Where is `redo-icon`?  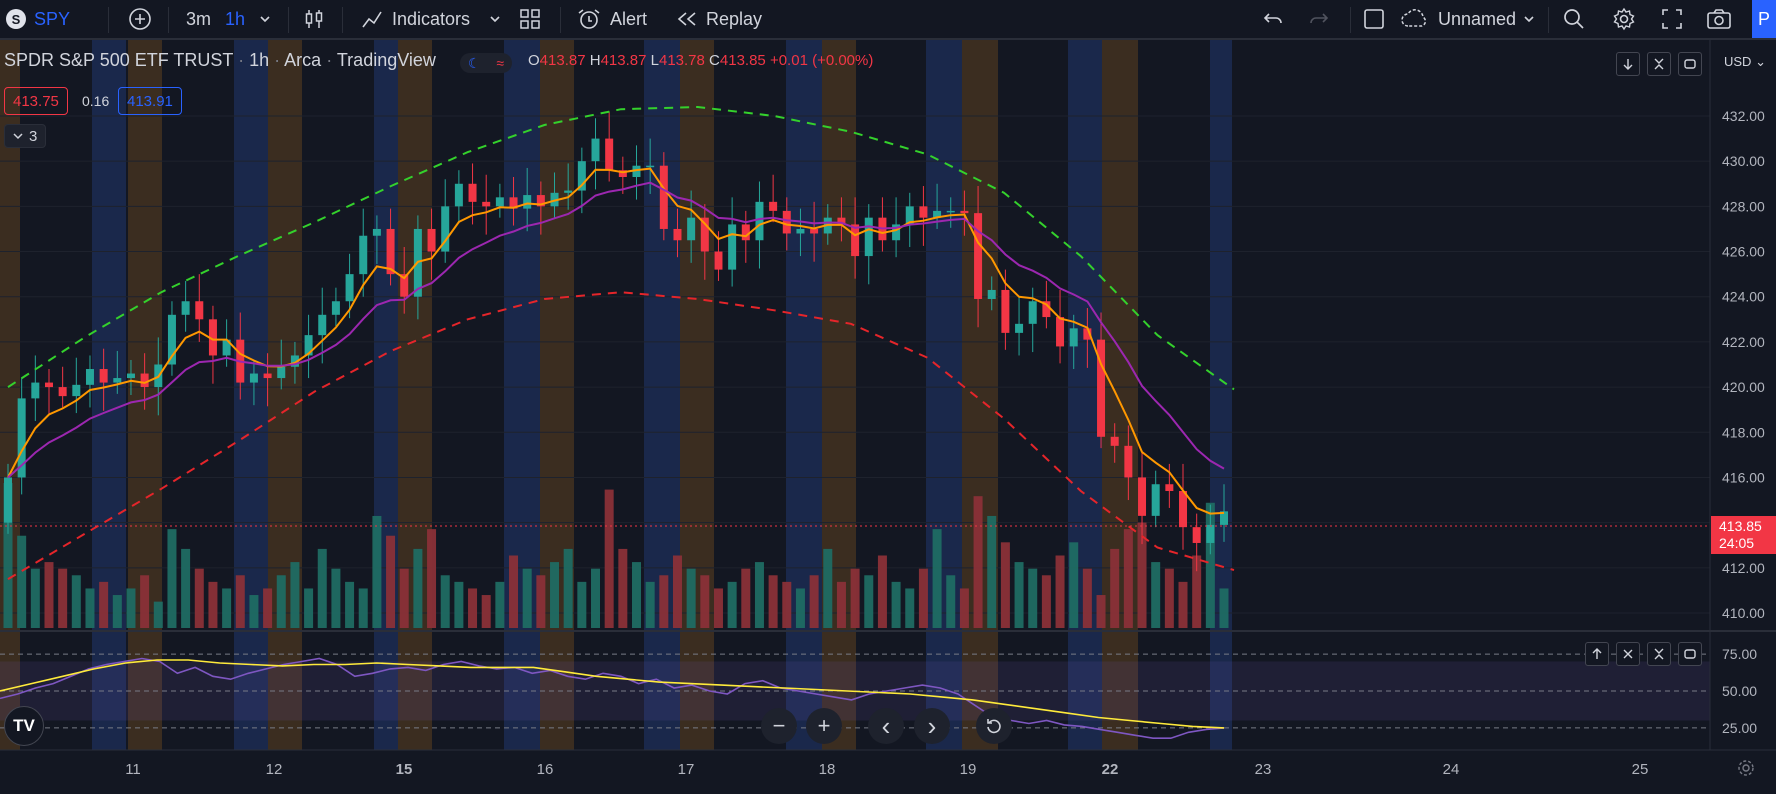
redo-icon is located at coordinates (1319, 18).